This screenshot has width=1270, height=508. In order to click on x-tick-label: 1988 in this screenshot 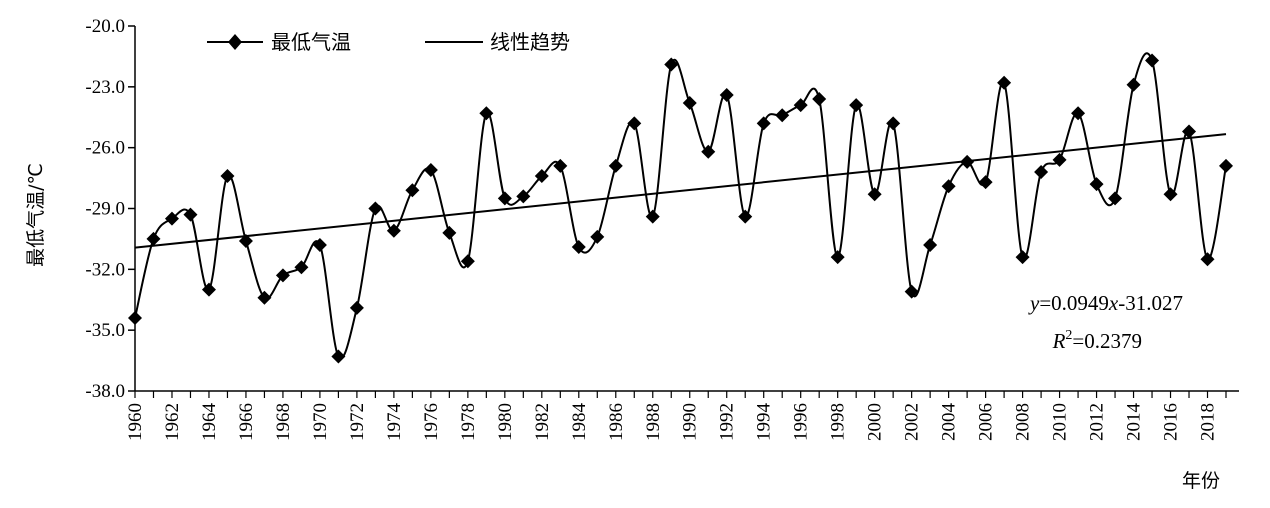, I will do `click(653, 422)`.